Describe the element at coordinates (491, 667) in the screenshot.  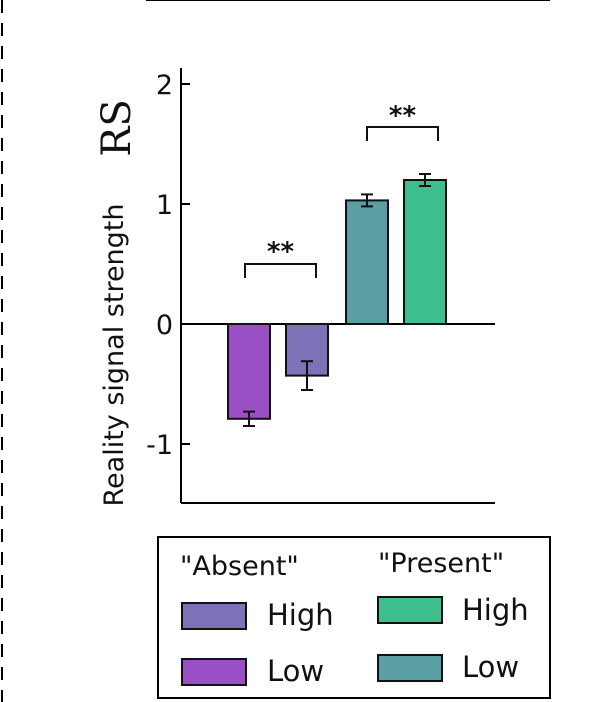
I see `legend-label-present-low: Low` at that location.